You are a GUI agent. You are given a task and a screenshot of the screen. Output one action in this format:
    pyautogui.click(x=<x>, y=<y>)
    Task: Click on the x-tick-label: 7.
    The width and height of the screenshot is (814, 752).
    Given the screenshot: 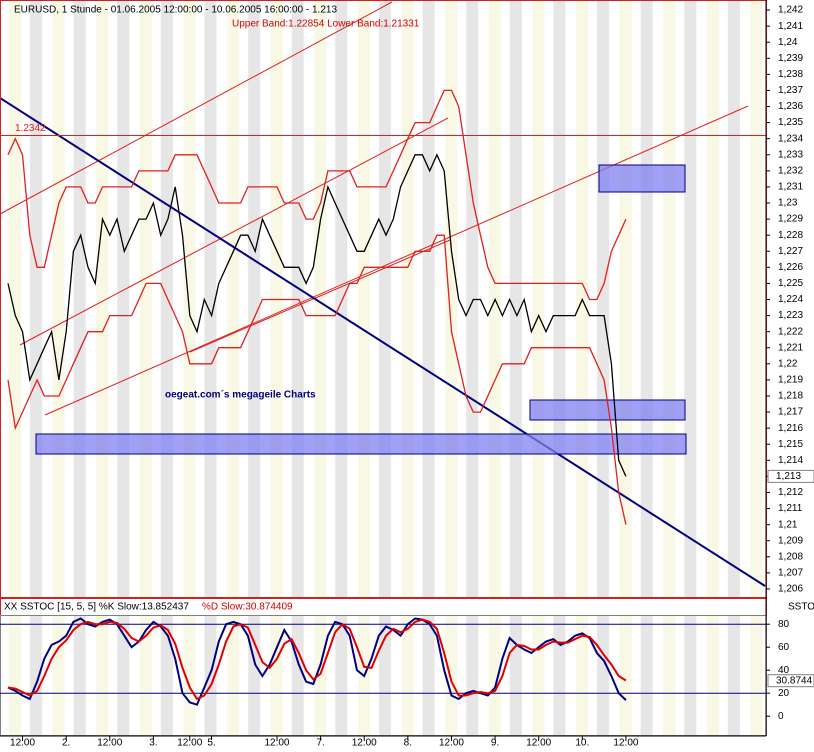 What is the action you would take?
    pyautogui.click(x=320, y=743)
    